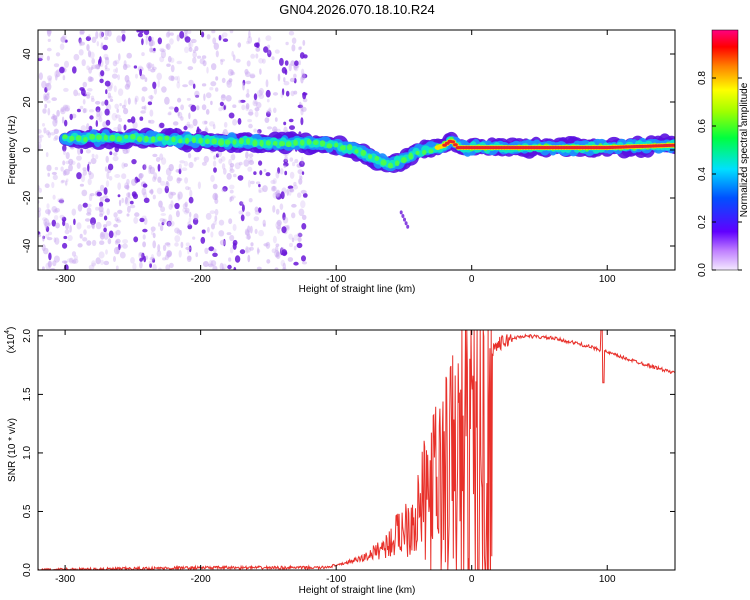  What do you see at coordinates (65, 279) in the screenshot?
I see `x-tick-label: -300` at bounding box center [65, 279].